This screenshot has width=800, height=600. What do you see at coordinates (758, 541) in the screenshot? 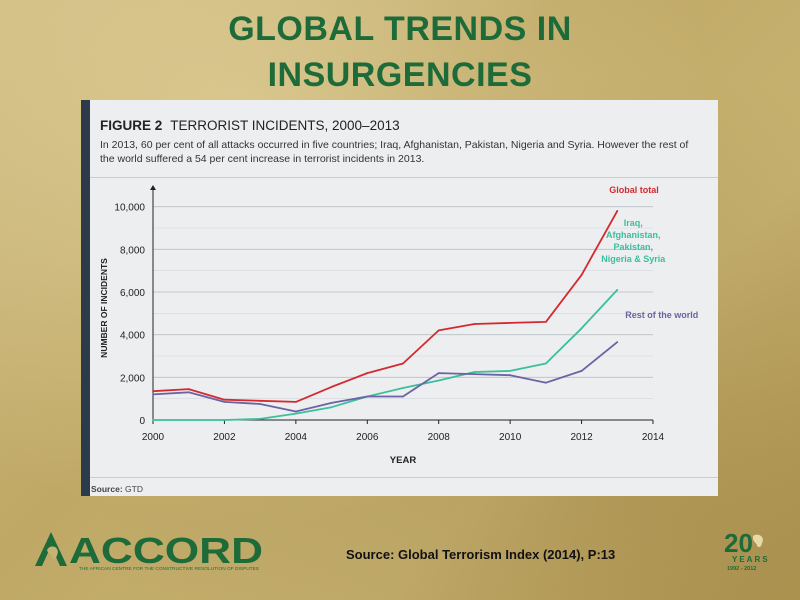
I see `africa-map-small-icon` at bounding box center [758, 541].